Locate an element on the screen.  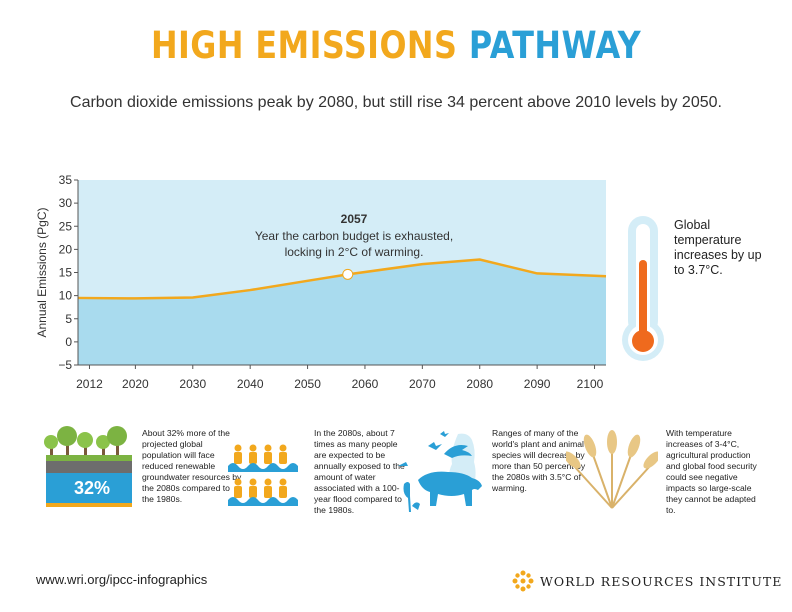
wri-logo: WORLD RESOURCES INSTITUTE is located at coordinates (647, 581).